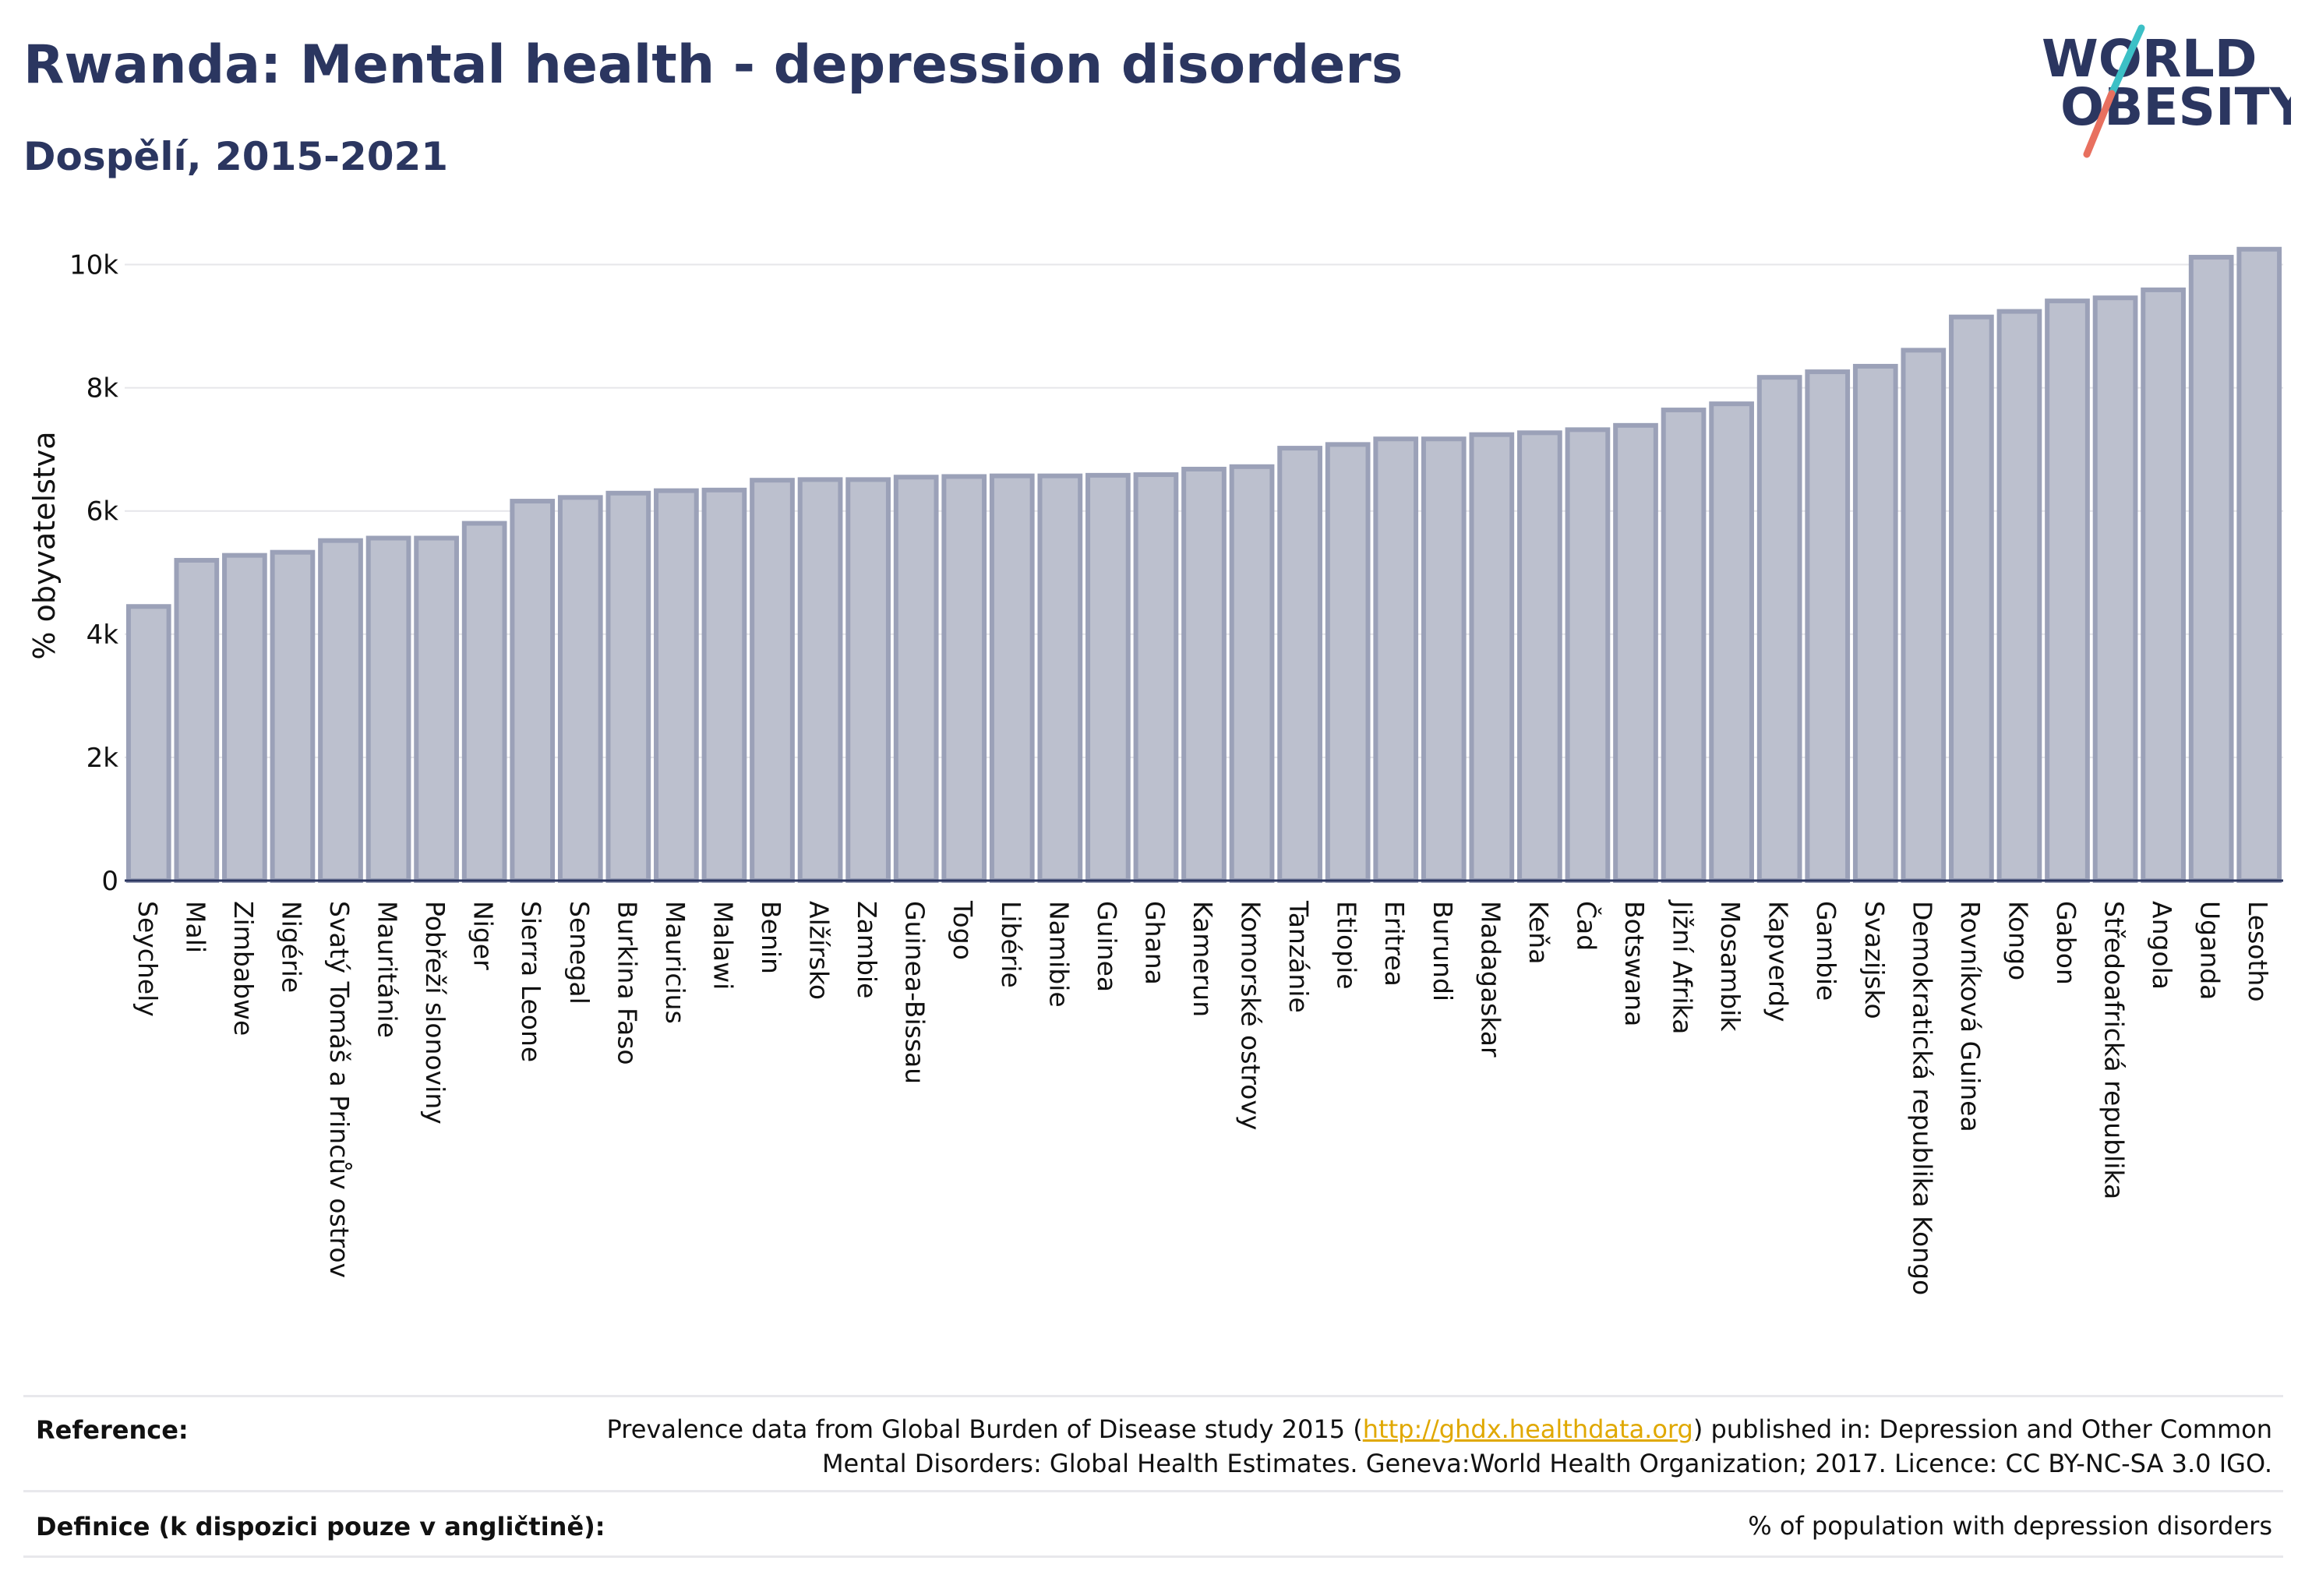 This screenshot has height=1596, width=2305. I want to click on x-tick-label: Niger, so click(483, 935).